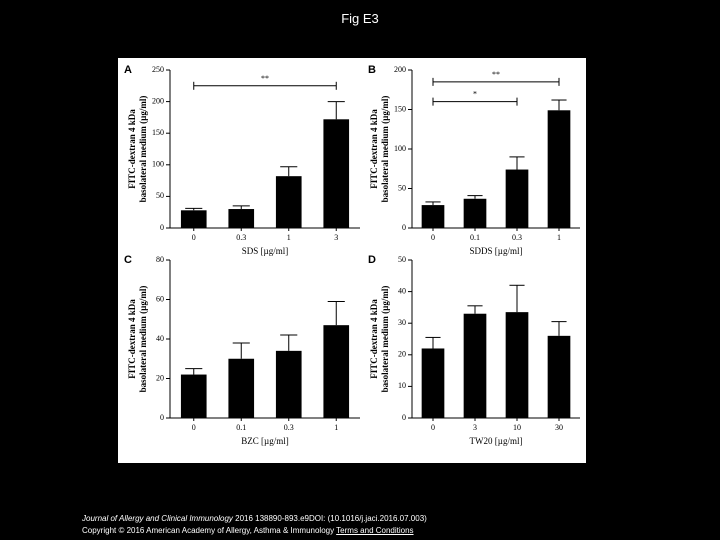 The height and width of the screenshot is (540, 720). I want to click on y-tick-label: 30, so click(402, 322).